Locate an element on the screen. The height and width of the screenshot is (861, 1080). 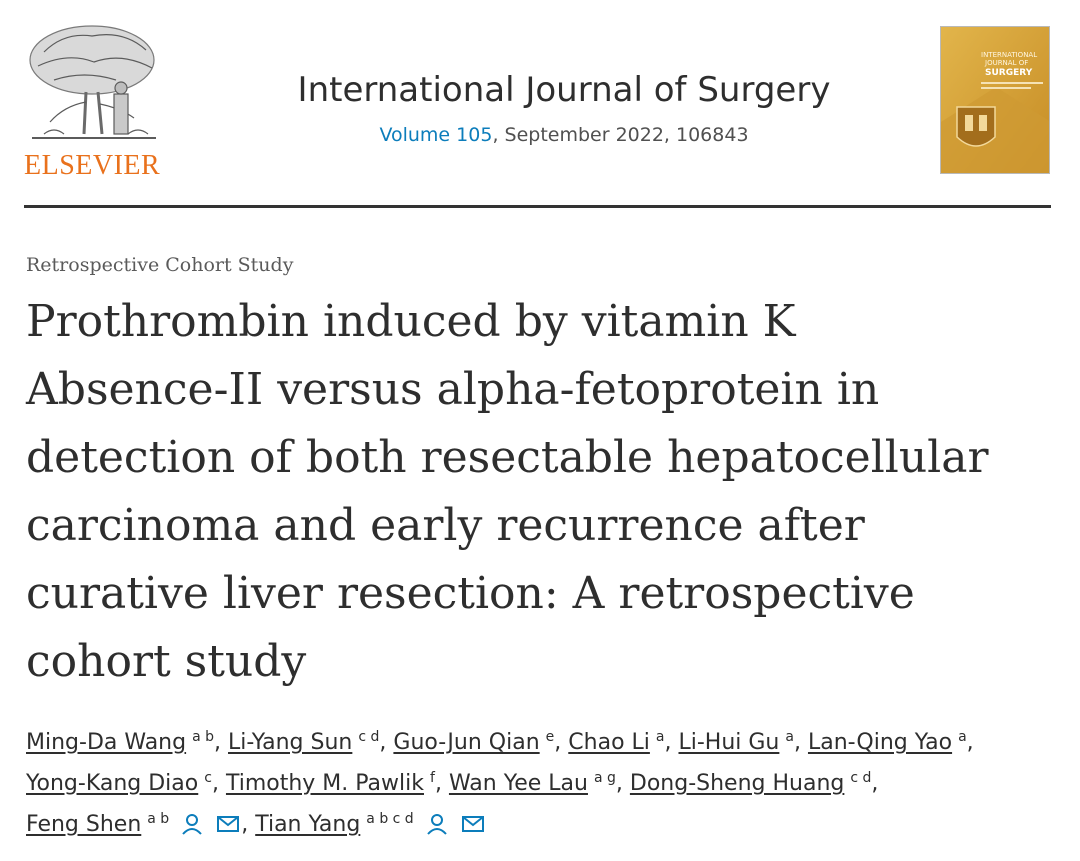
journal-title: International Journal of Surgery is located at coordinates (564, 90).